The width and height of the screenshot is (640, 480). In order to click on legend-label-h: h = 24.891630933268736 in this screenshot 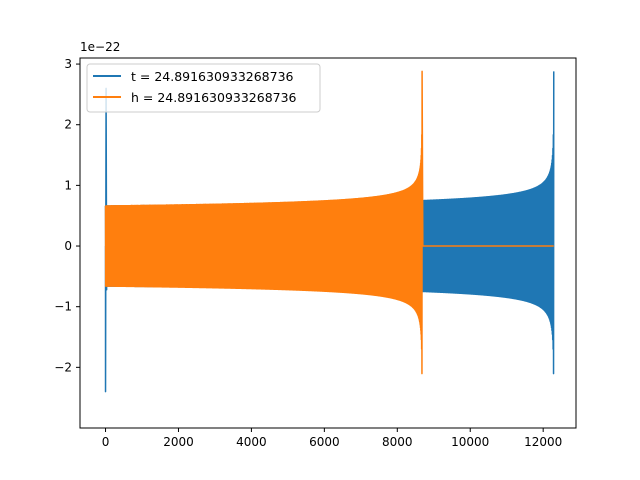, I will do `click(214, 97)`.